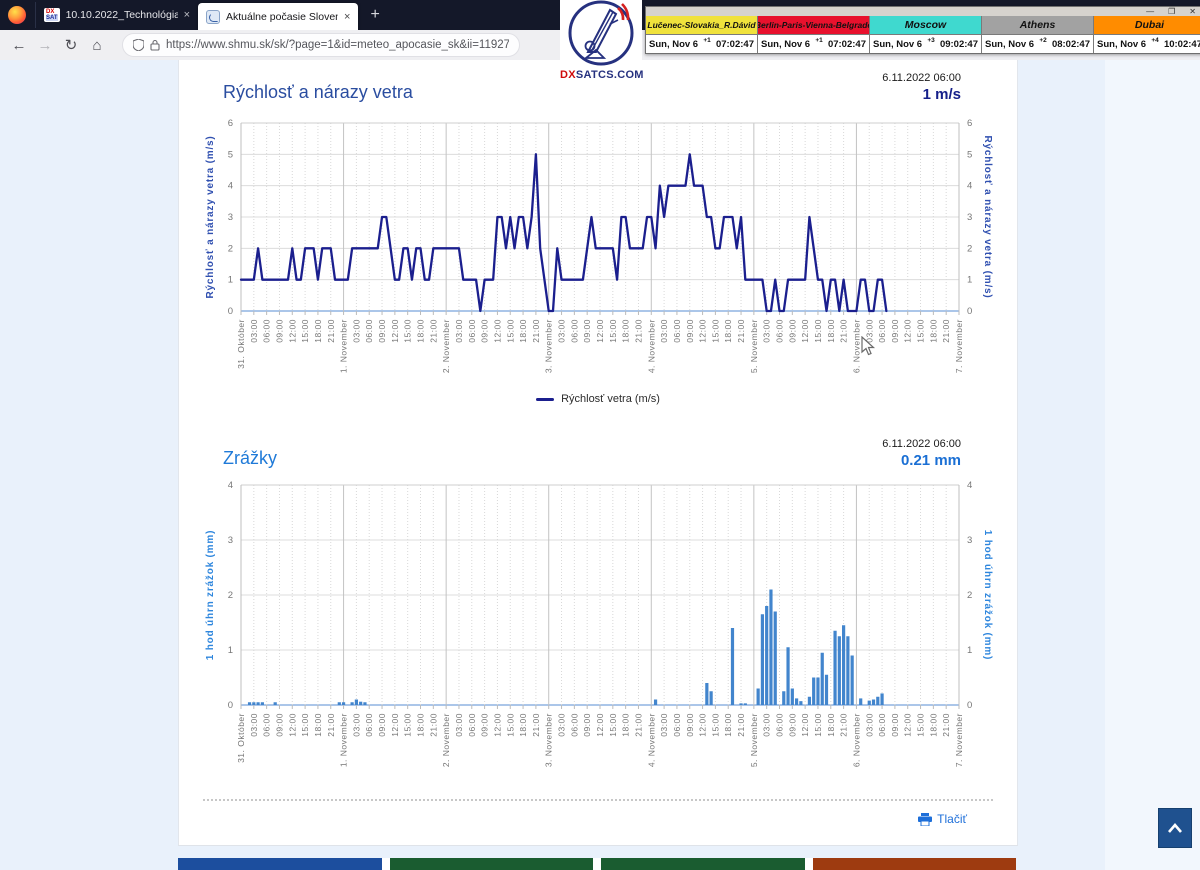 The image size is (1200, 870). Describe the element at coordinates (230, 595) in the screenshot. I see `y-tick-label: 2` at that location.